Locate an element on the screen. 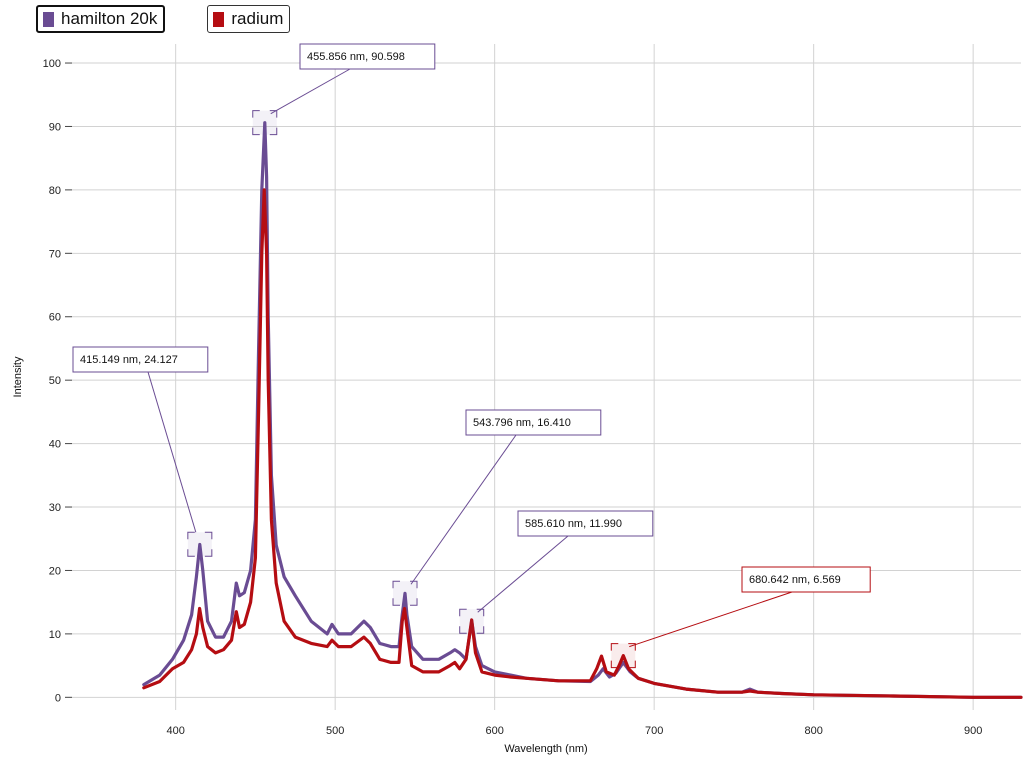  x-axis-title: Wavelength (nm) is located at coordinates (545, 749).